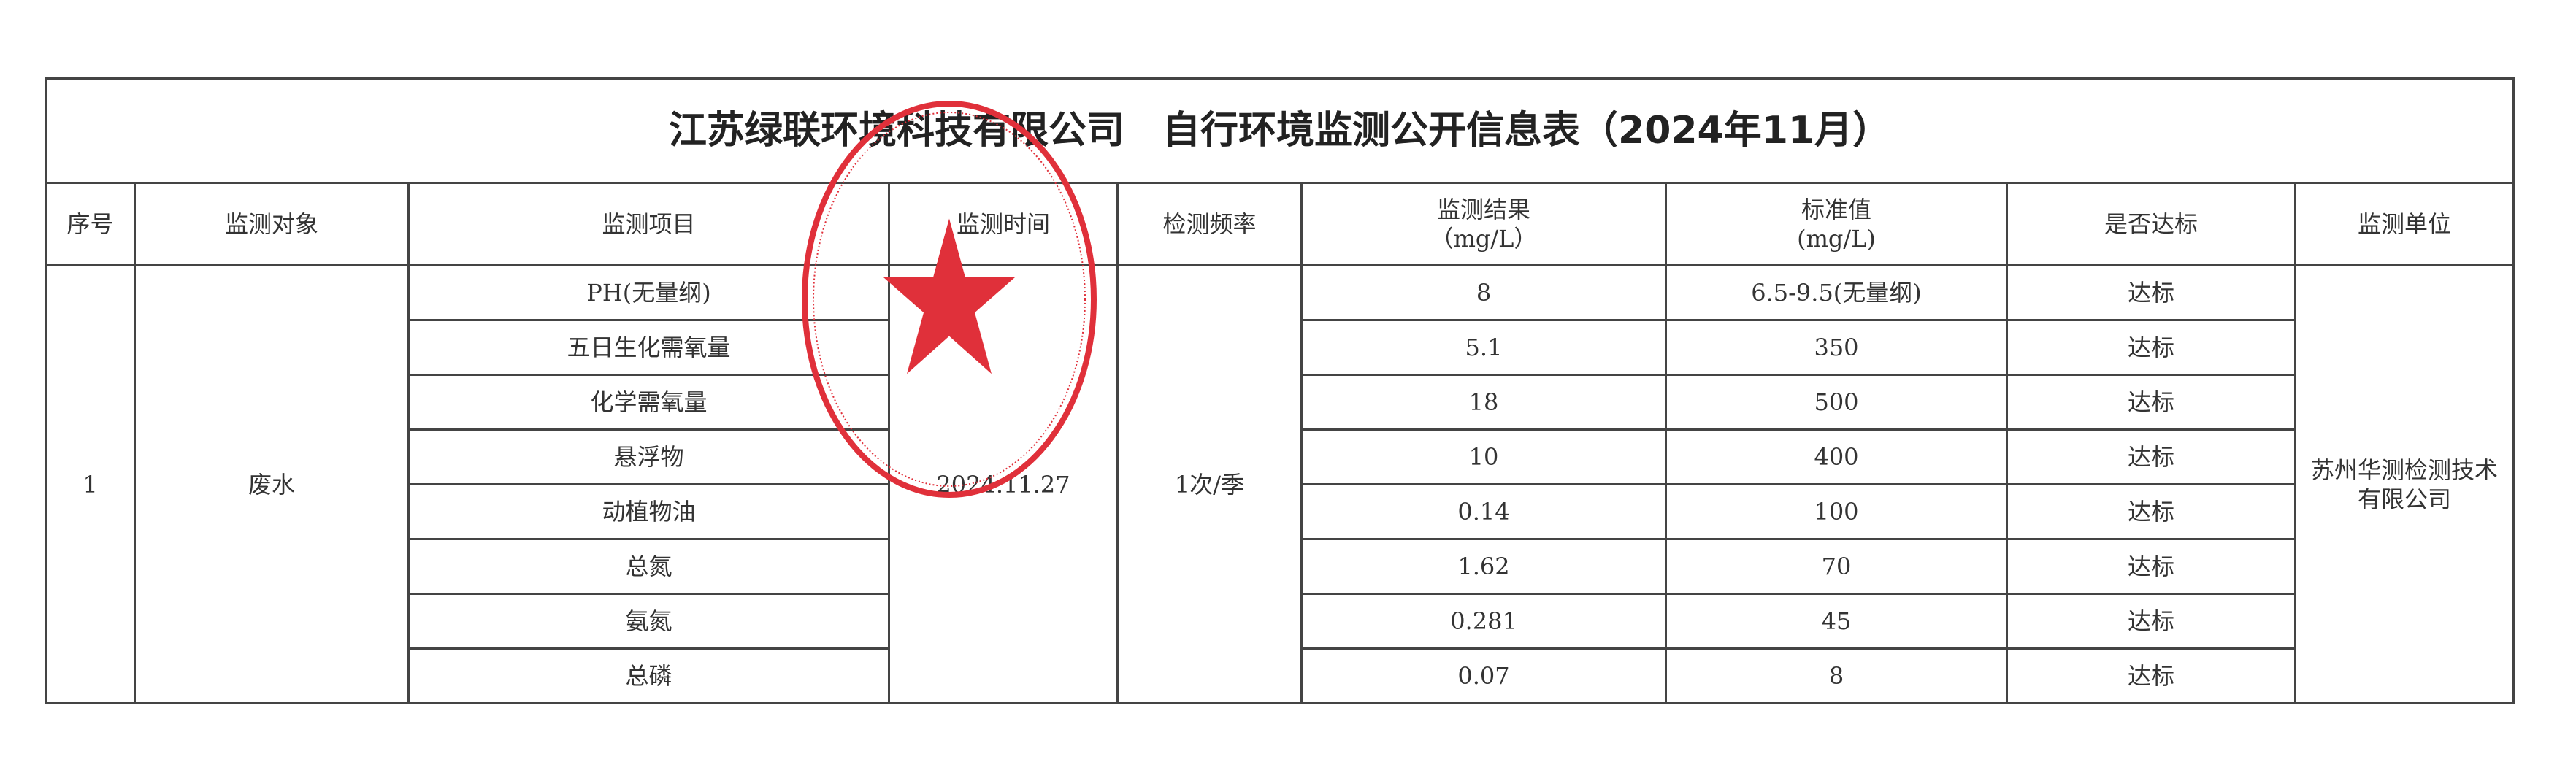 The width and height of the screenshot is (2576, 781). What do you see at coordinates (1836, 402) in the screenshot?
I see `standard-cell: 500` at bounding box center [1836, 402].